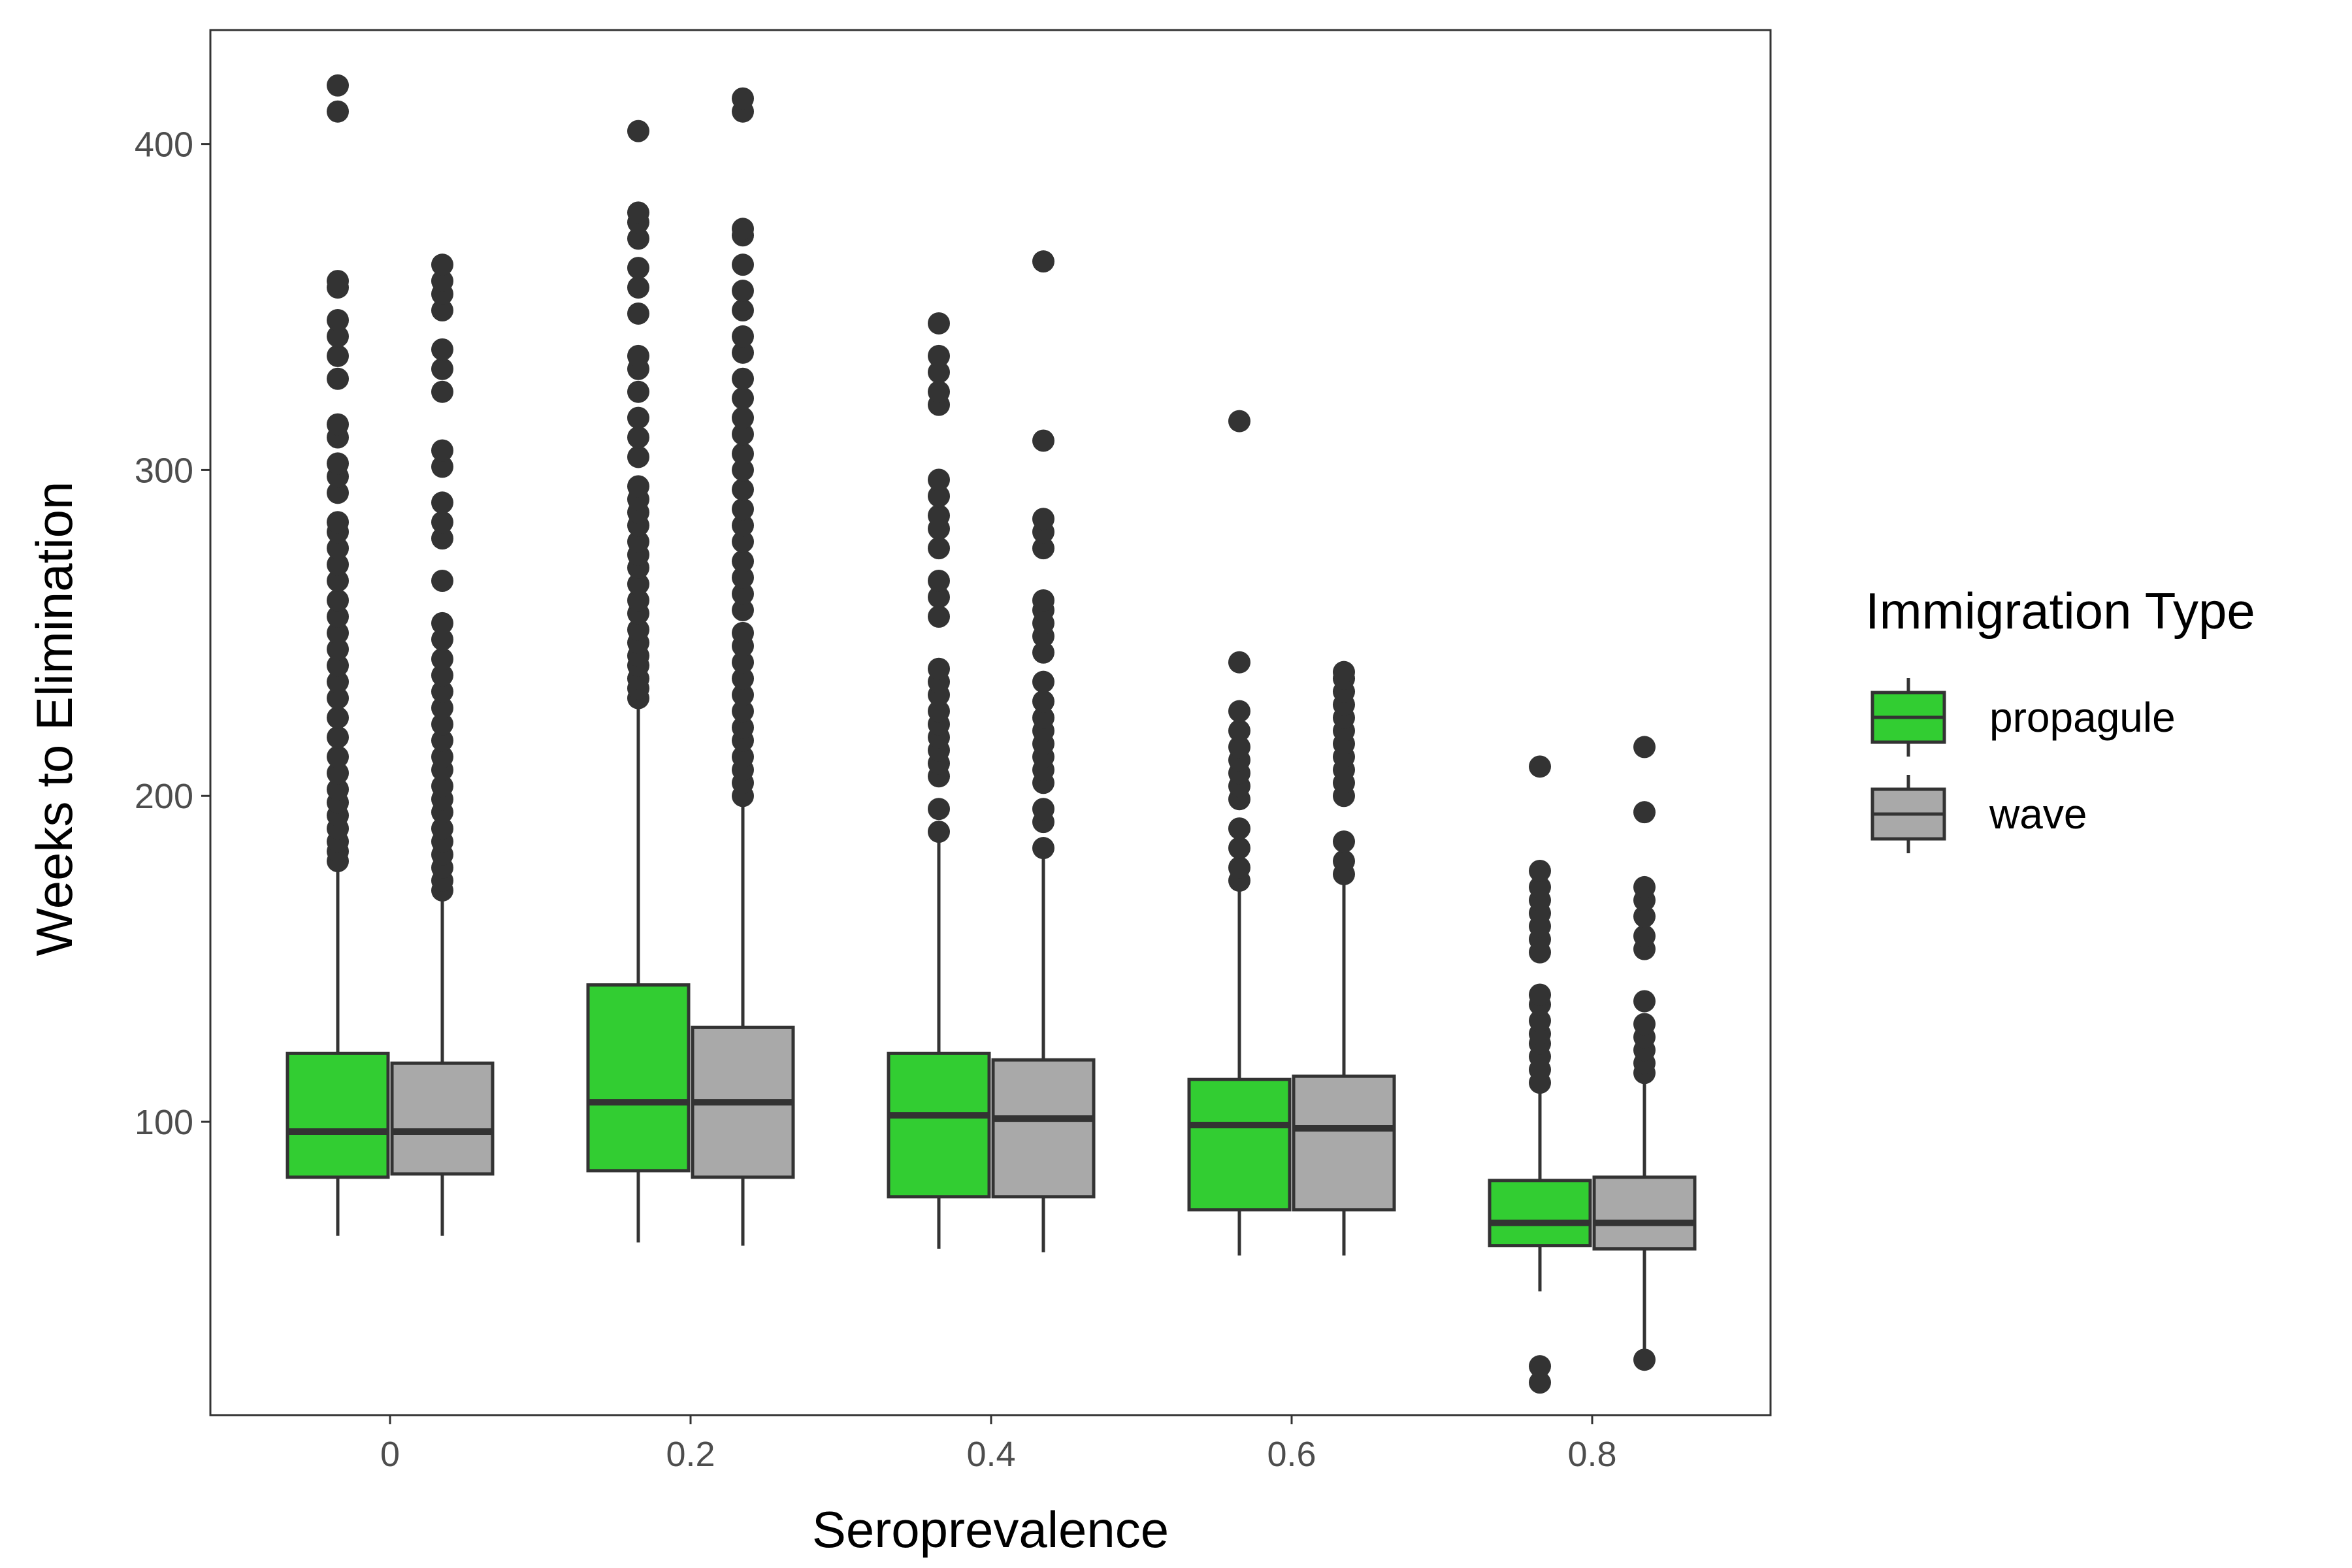 Image resolution: width=2352 pixels, height=1568 pixels. I want to click on box-propagule-0.2, so click(638, 681).